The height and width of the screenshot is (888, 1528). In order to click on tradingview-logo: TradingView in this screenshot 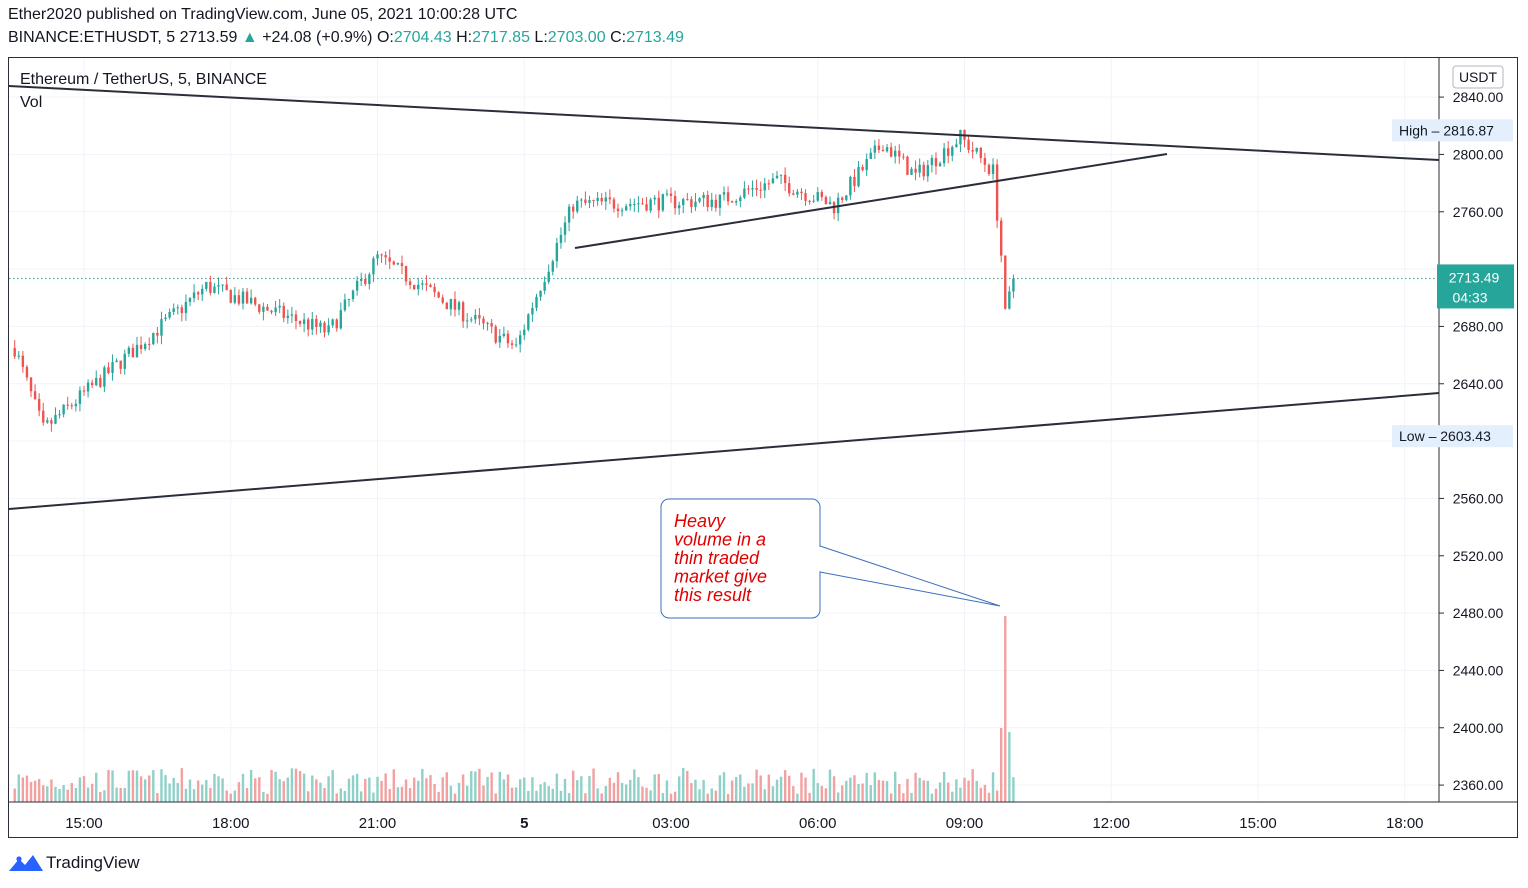, I will do `click(74, 863)`.